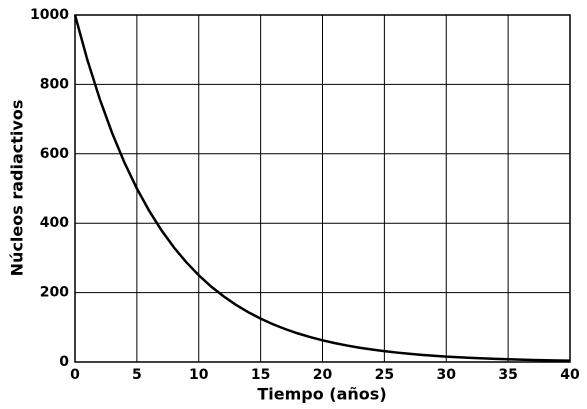 The height and width of the screenshot is (409, 587). I want to click on y-tick-label: 800, so click(54, 84).